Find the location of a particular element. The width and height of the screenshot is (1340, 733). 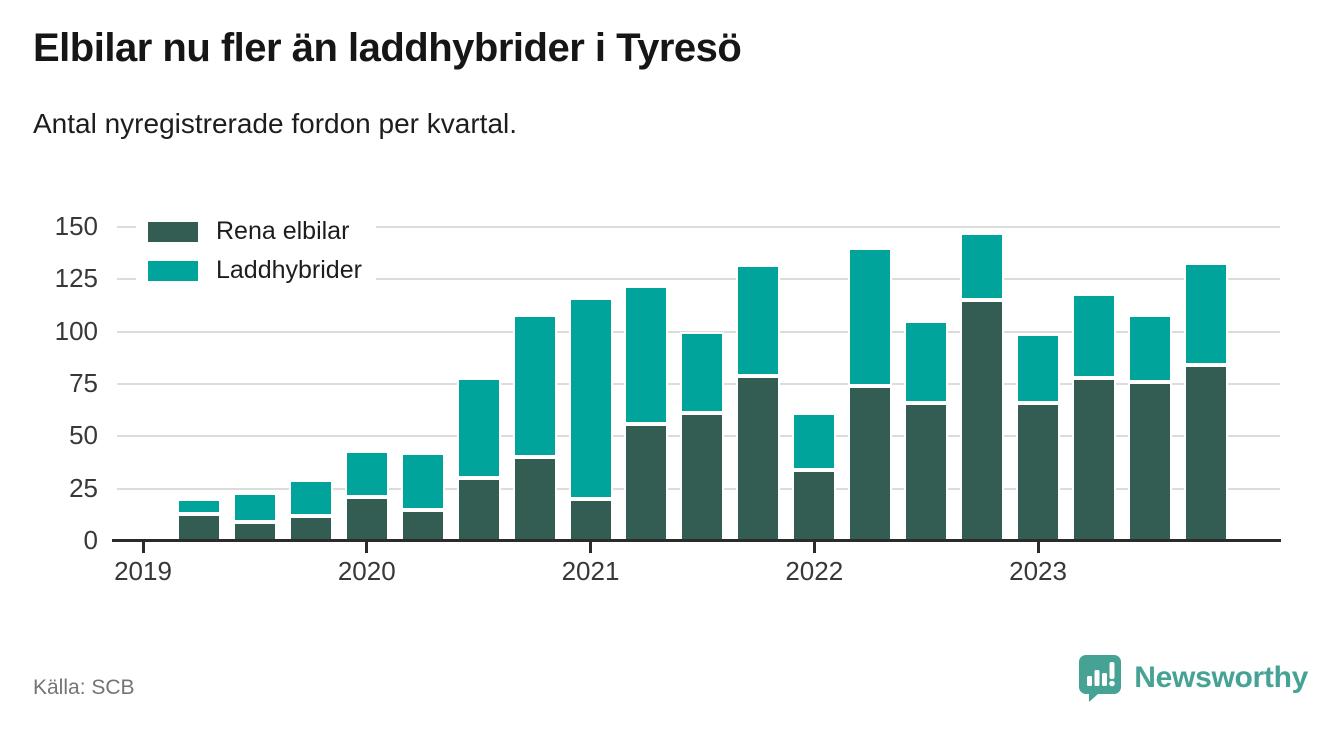

y-tick-label-100: 100 is located at coordinates (76, 330).